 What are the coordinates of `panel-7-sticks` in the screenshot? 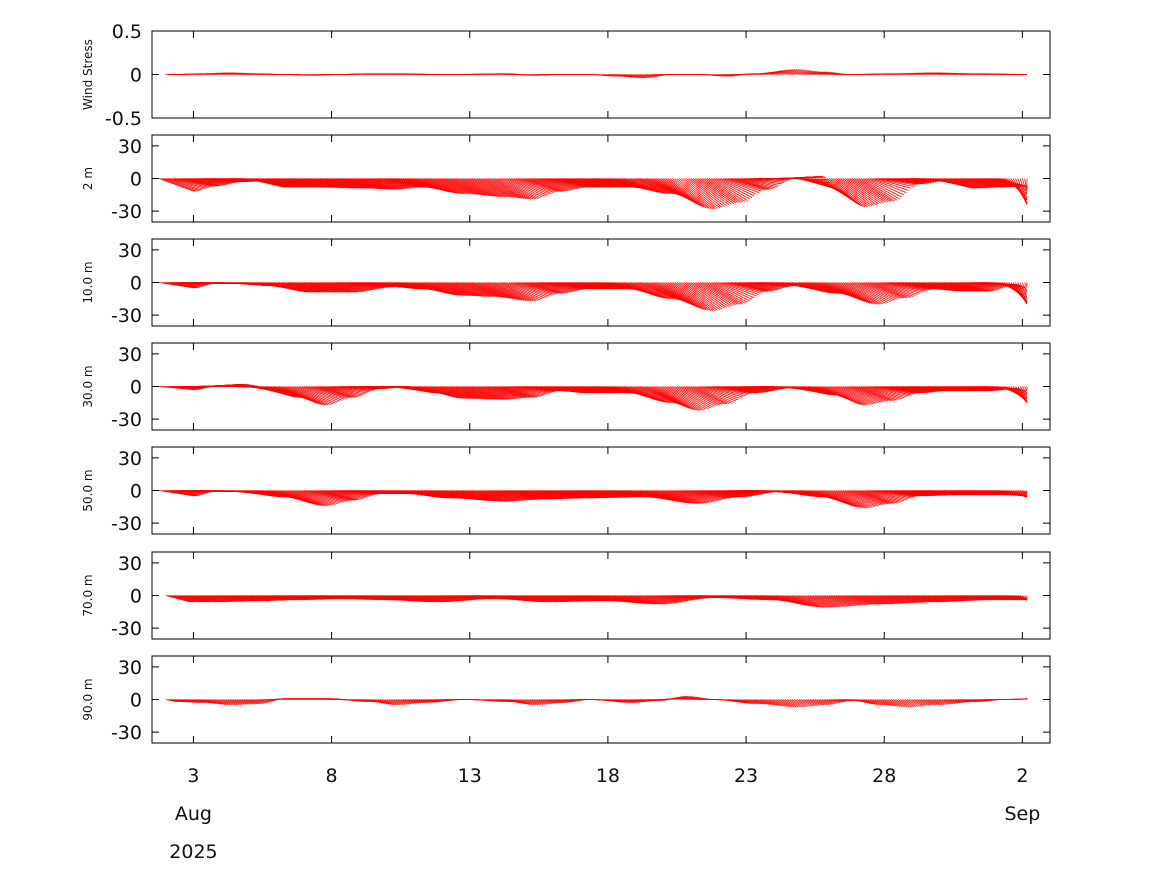 It's located at (596, 701).